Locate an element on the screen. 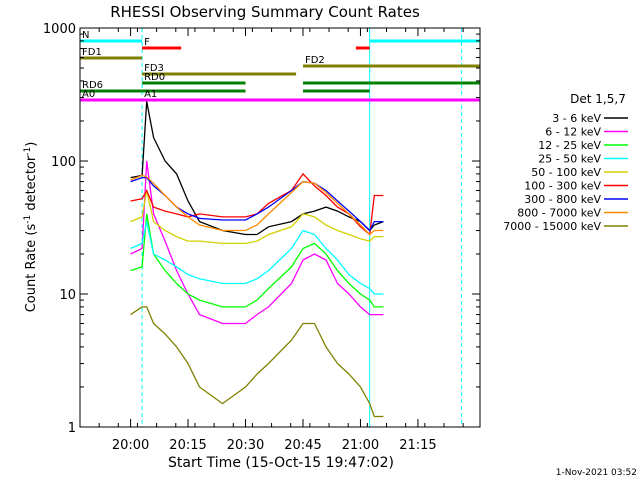  y-axis-label-end: ) is located at coordinates (31, 144).